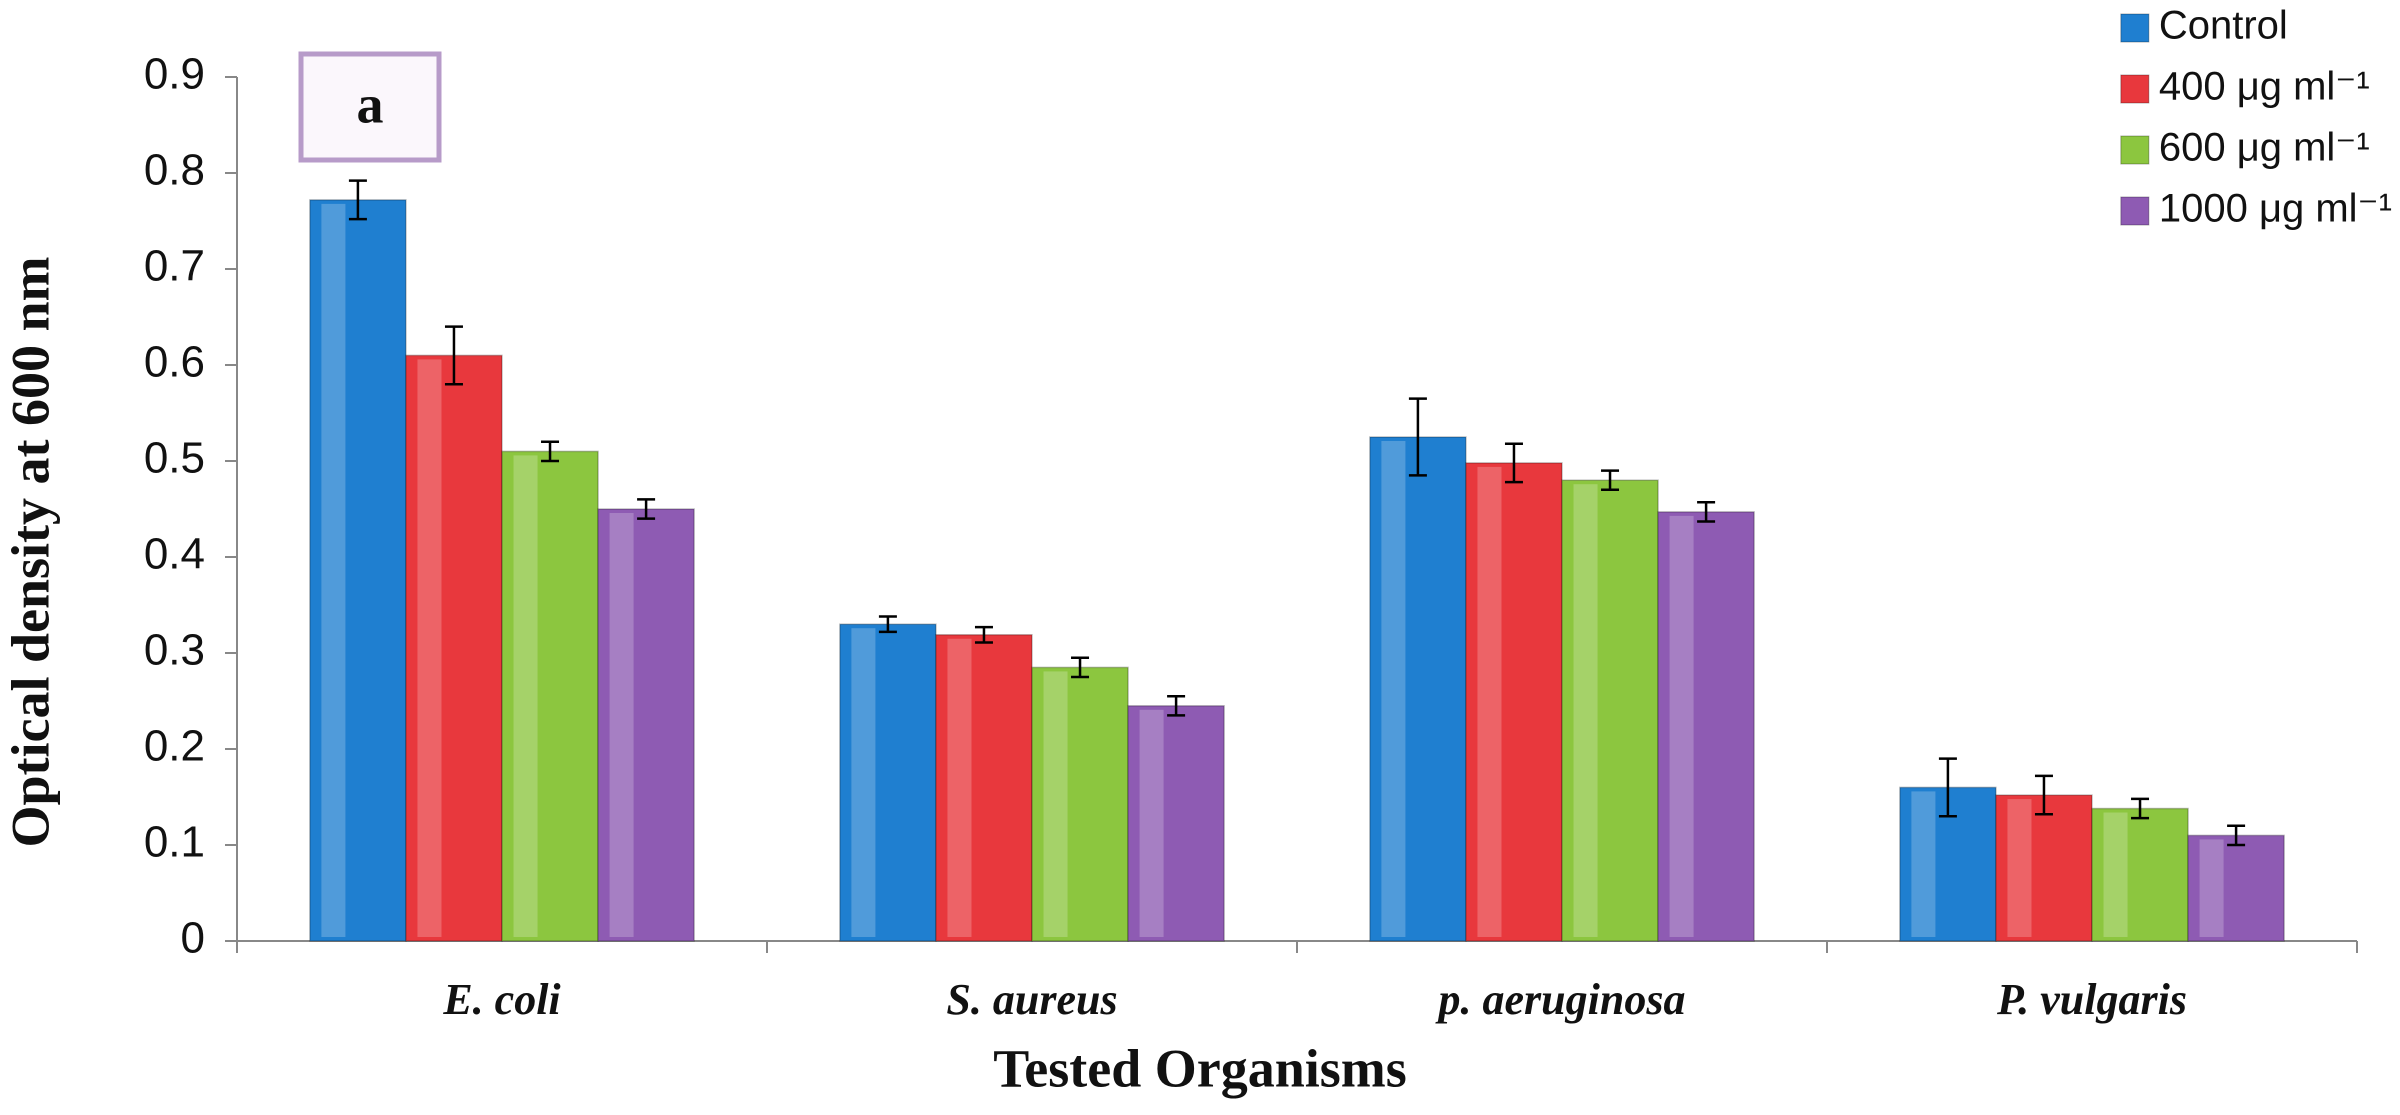 The image size is (2400, 1115). I want to click on y-tick-label: 0.1, so click(174, 842).